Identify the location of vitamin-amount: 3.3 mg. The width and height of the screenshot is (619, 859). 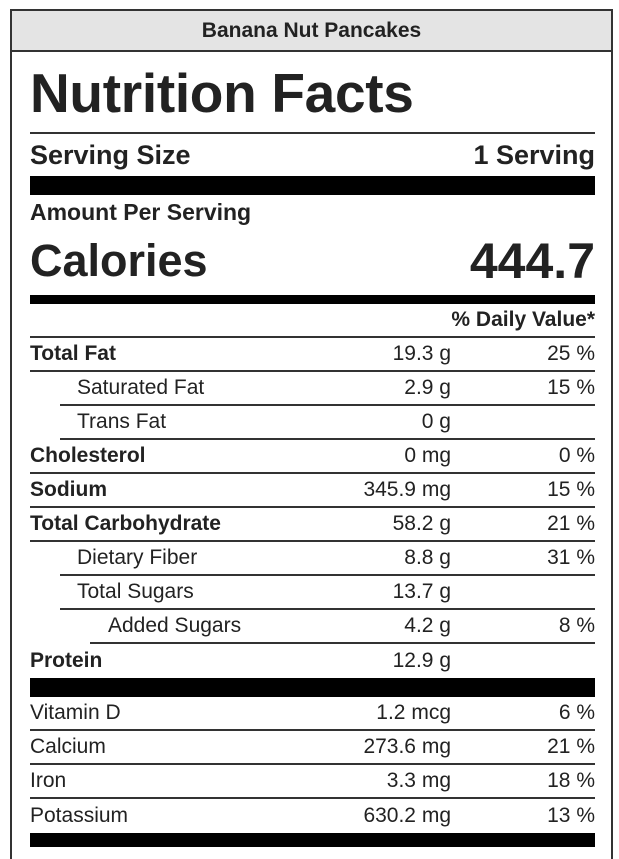
(418, 780).